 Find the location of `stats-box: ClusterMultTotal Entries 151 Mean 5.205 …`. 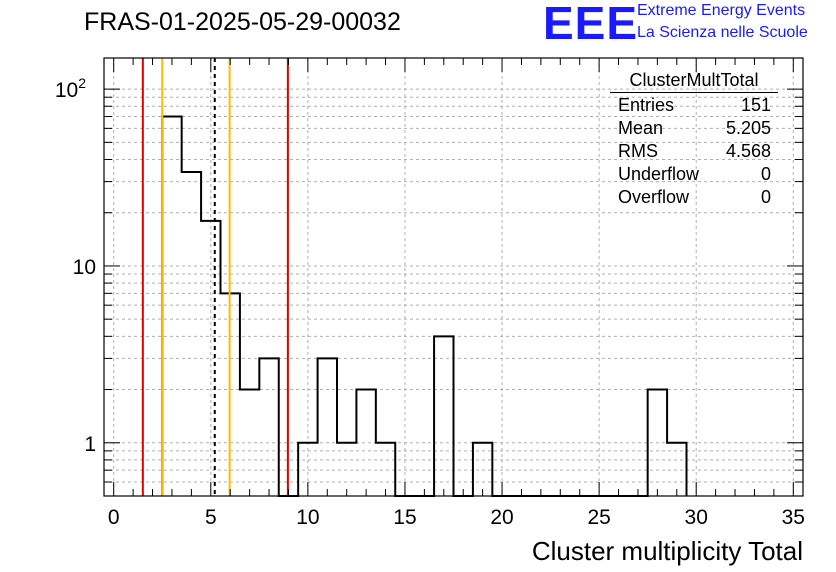

stats-box: ClusterMultTotal Entries 151 Mean 5.205 … is located at coordinates (694, 139).